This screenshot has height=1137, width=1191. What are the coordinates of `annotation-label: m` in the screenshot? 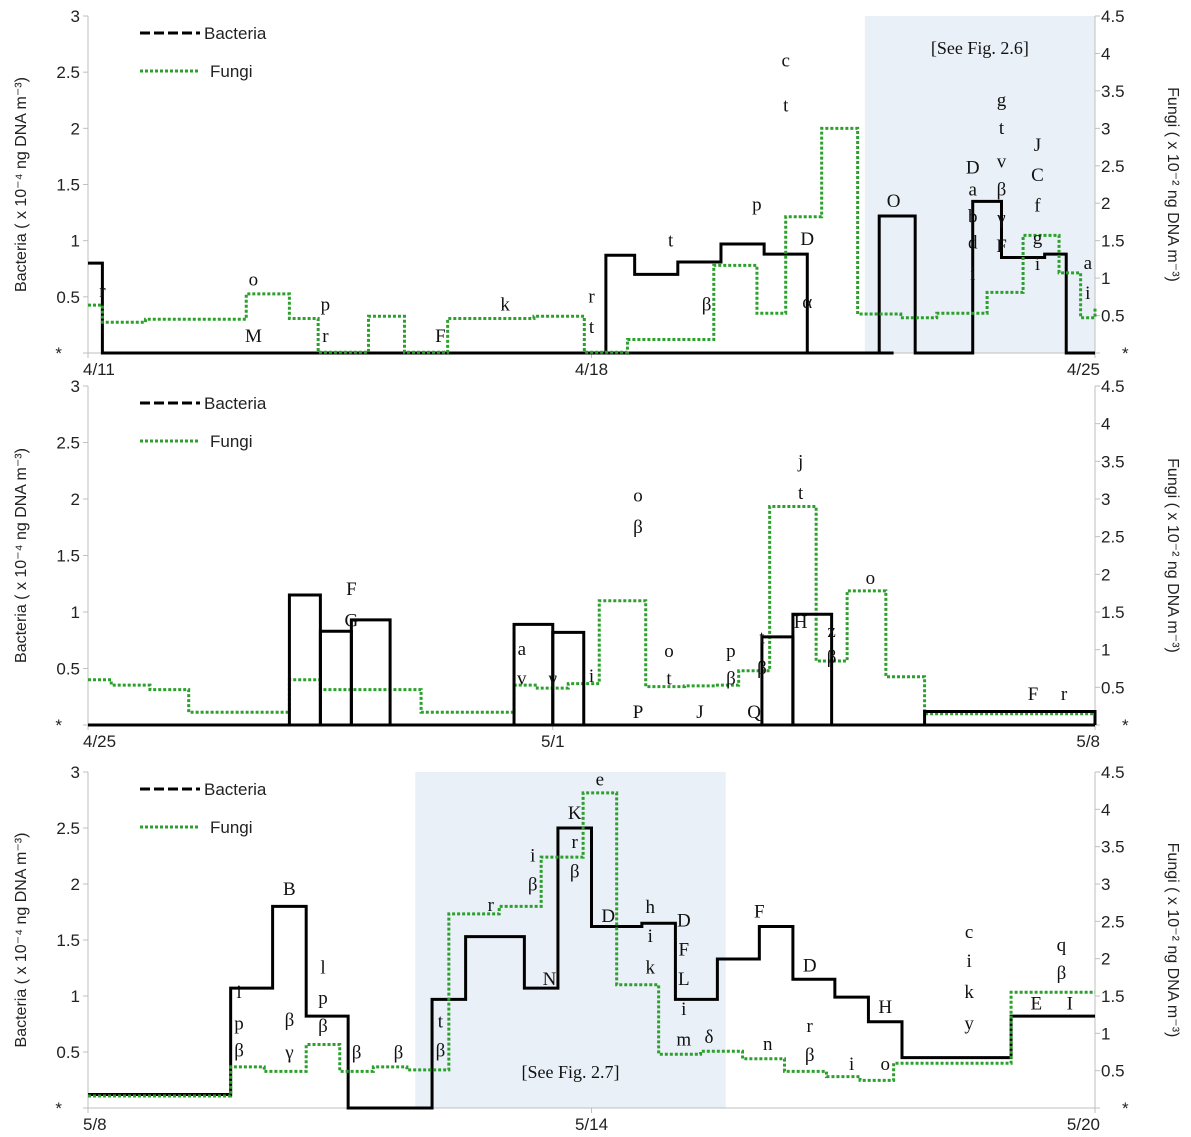 It's located at (683, 1039).